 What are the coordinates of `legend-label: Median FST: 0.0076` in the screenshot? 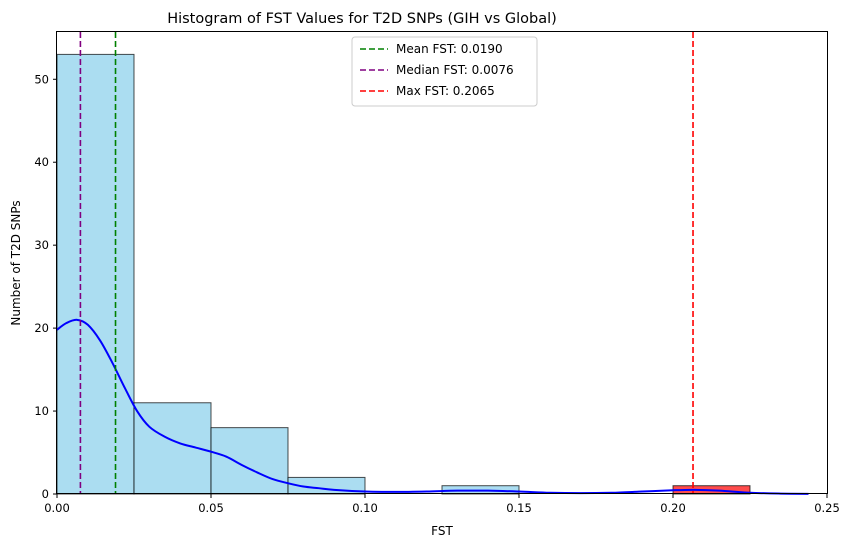 It's located at (455, 70).